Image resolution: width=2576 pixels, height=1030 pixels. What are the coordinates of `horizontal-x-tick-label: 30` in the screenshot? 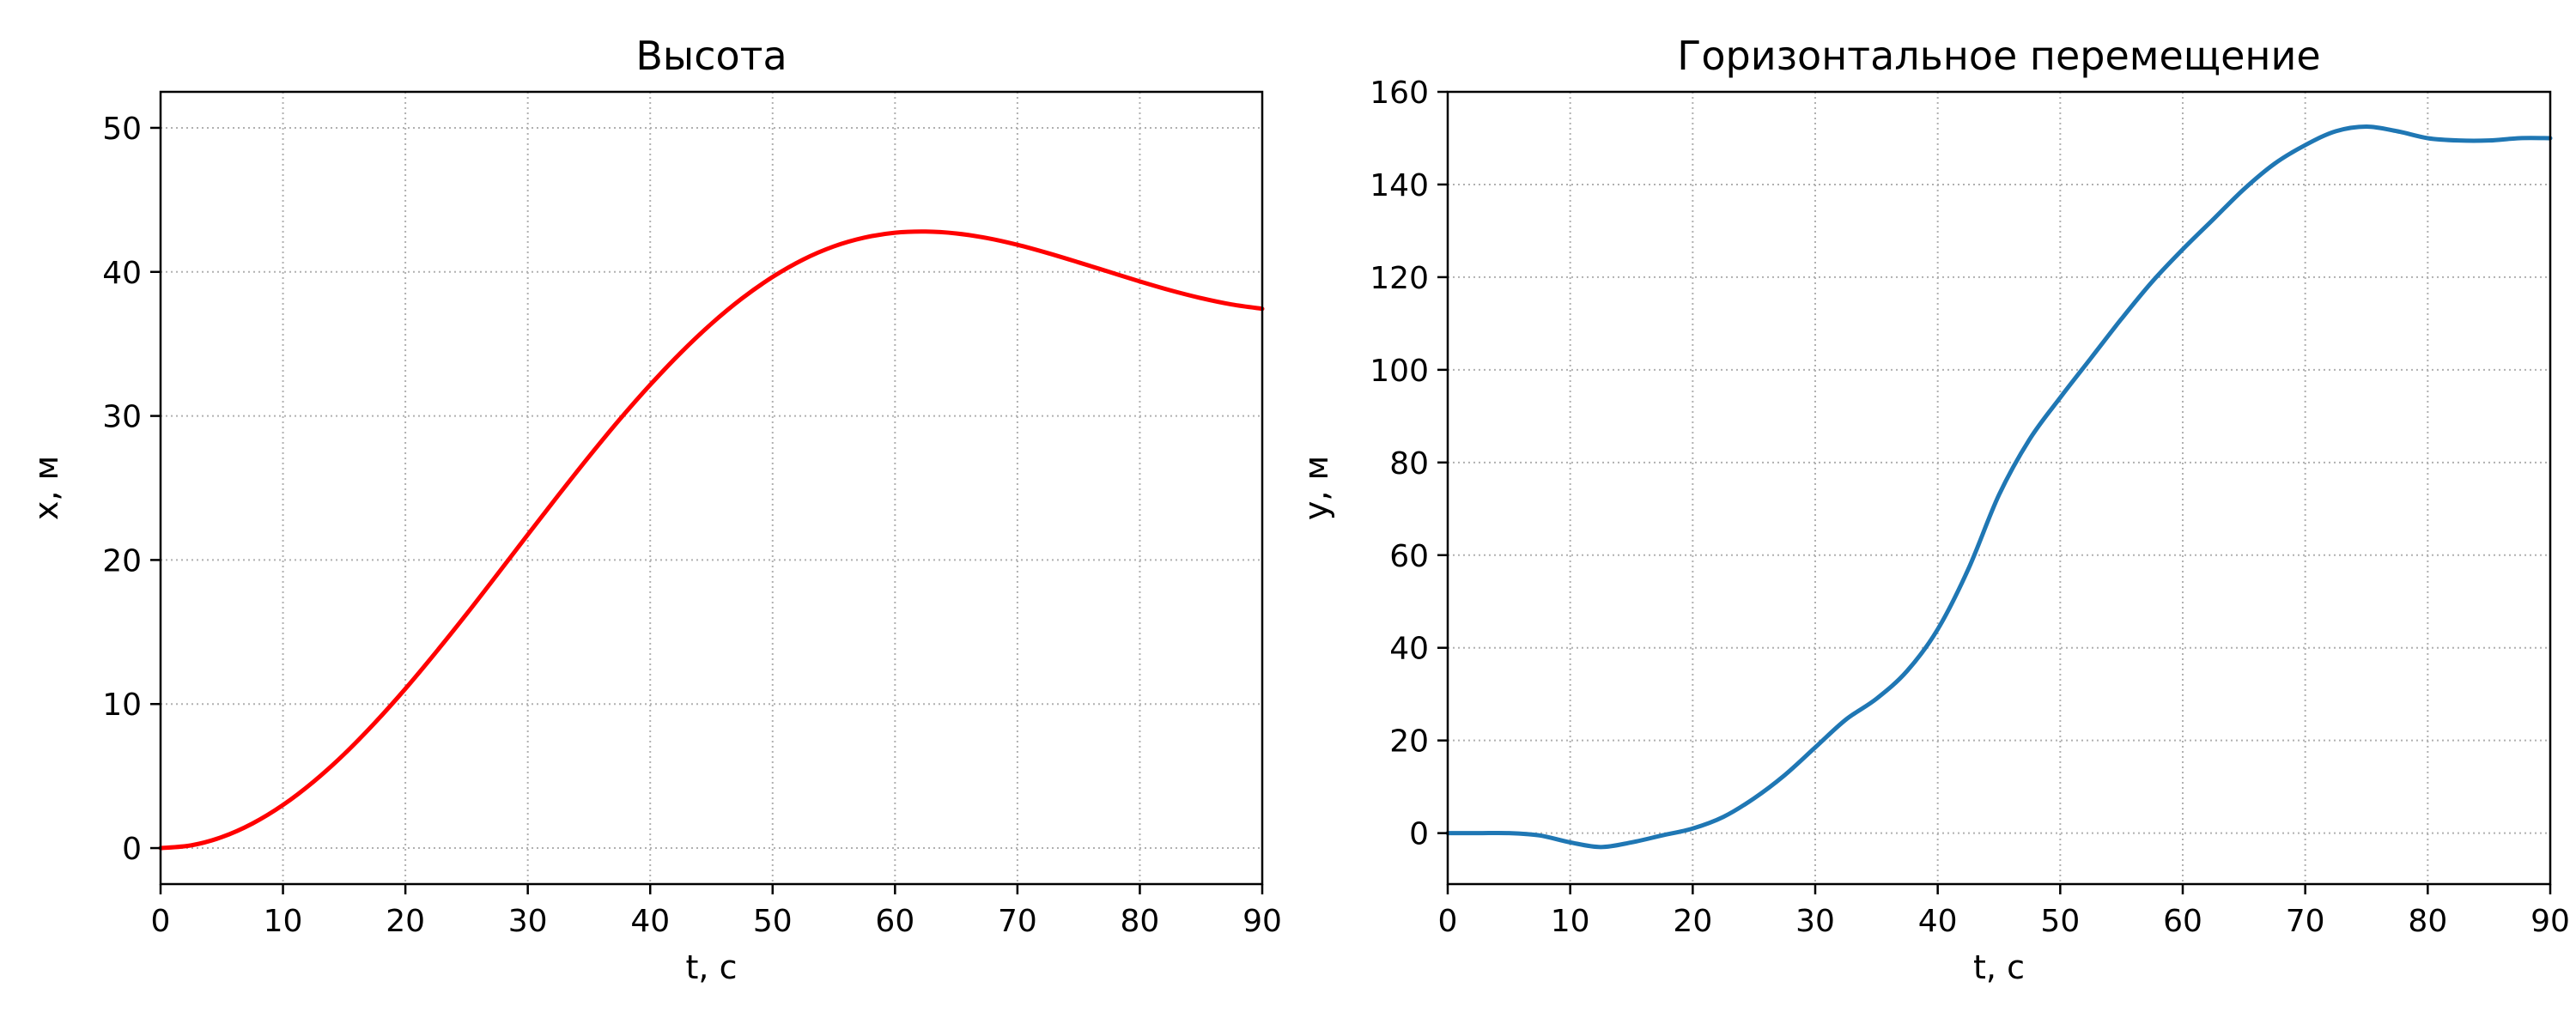 It's located at (1815, 921).